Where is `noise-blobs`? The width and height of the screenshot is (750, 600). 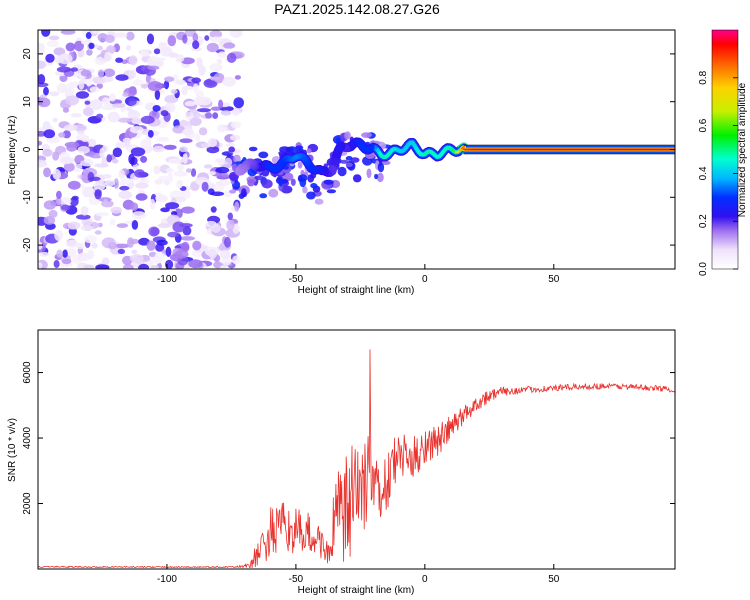 noise-blobs is located at coordinates (141, 149).